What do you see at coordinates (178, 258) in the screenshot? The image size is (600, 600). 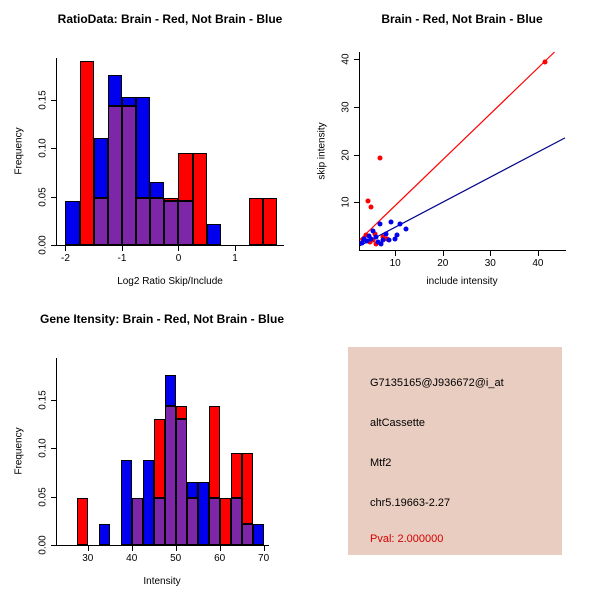 I see `x-tick-label: 0` at bounding box center [178, 258].